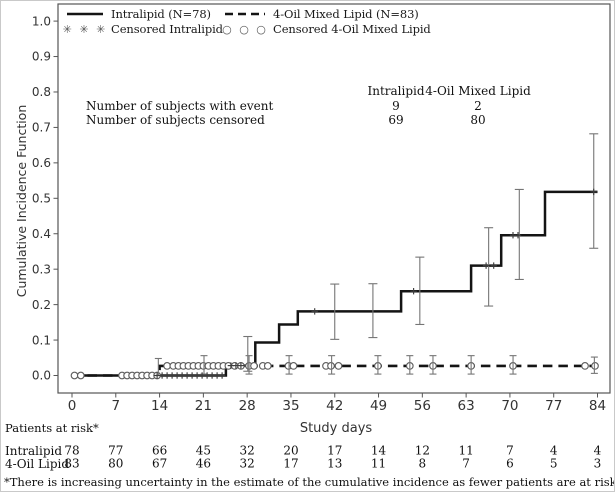 Image resolution: width=615 pixels, height=492 pixels. What do you see at coordinates (466, 406) in the screenshot?
I see `svg-text: 63` at bounding box center [466, 406].